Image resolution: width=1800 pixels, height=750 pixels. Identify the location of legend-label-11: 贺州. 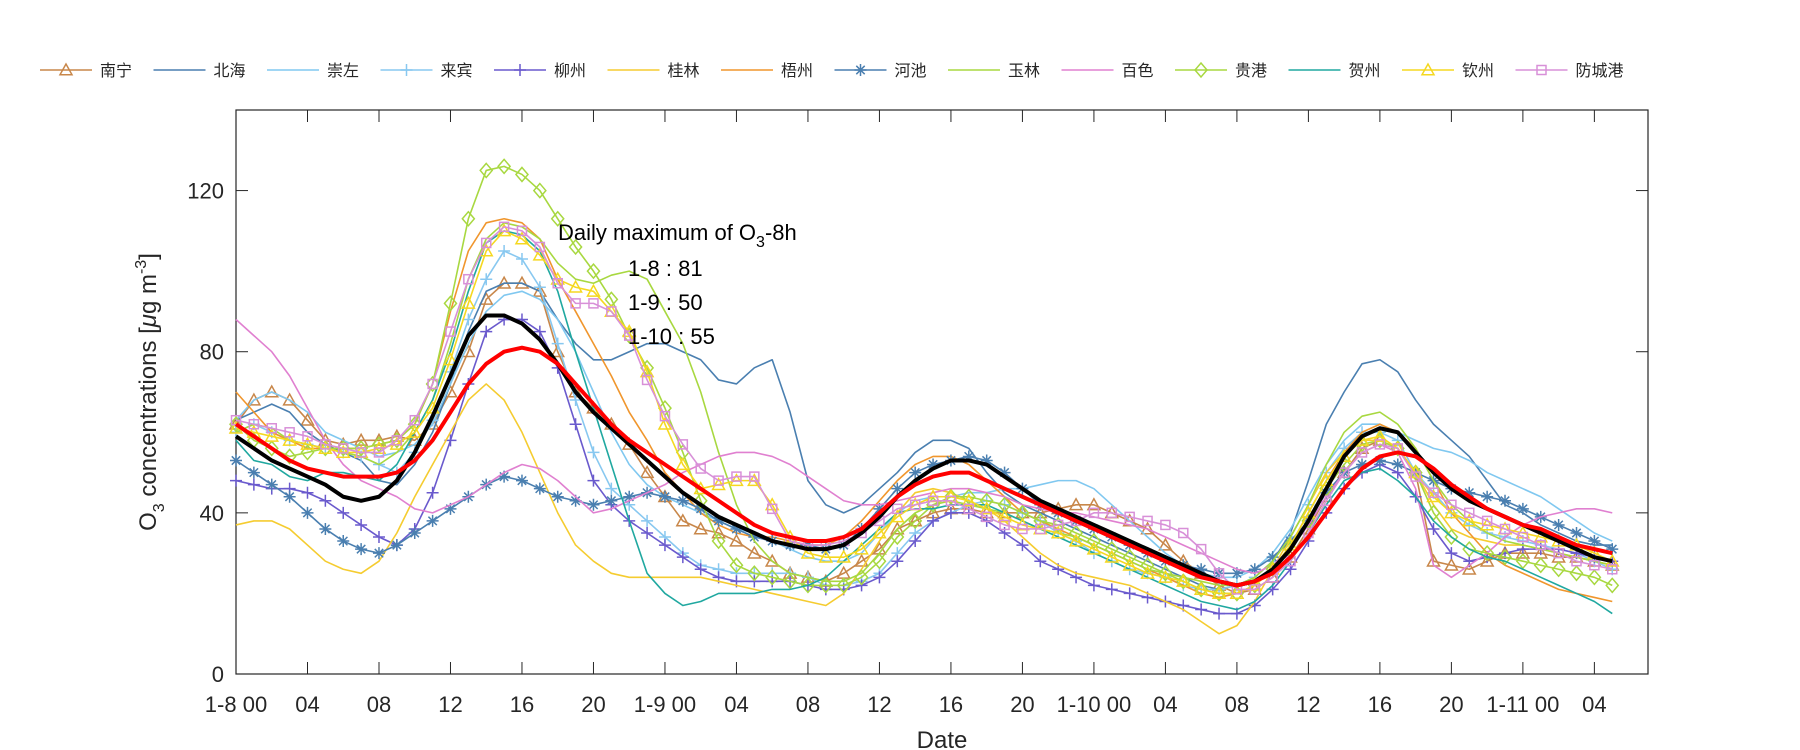
(1365, 70).